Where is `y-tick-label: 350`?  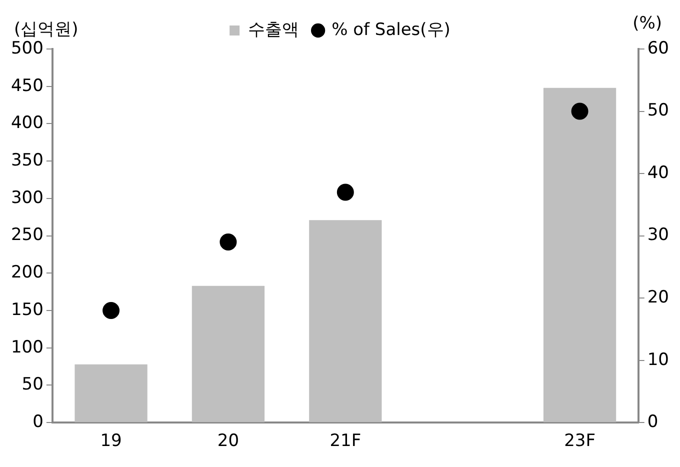 y-tick-label: 350 is located at coordinates (27, 160).